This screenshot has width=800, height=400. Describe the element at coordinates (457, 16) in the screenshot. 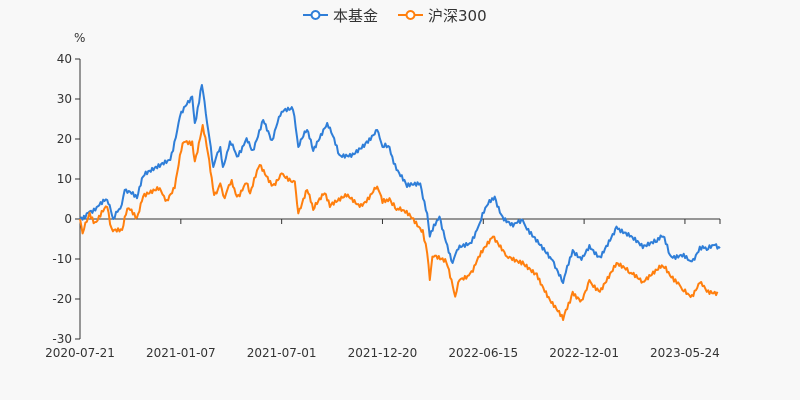

I see `legend-label: 沪深300` at that location.